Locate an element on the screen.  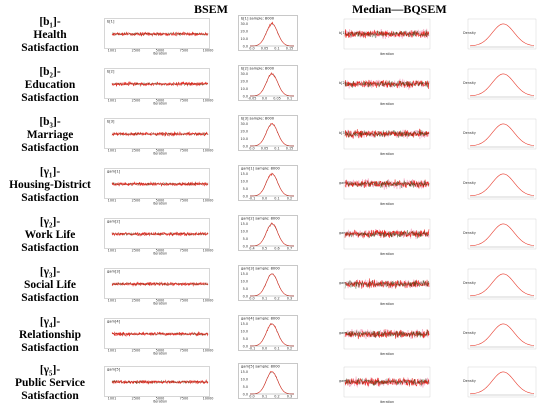
row-label-line: Marriage is located at coordinates (50, 135).